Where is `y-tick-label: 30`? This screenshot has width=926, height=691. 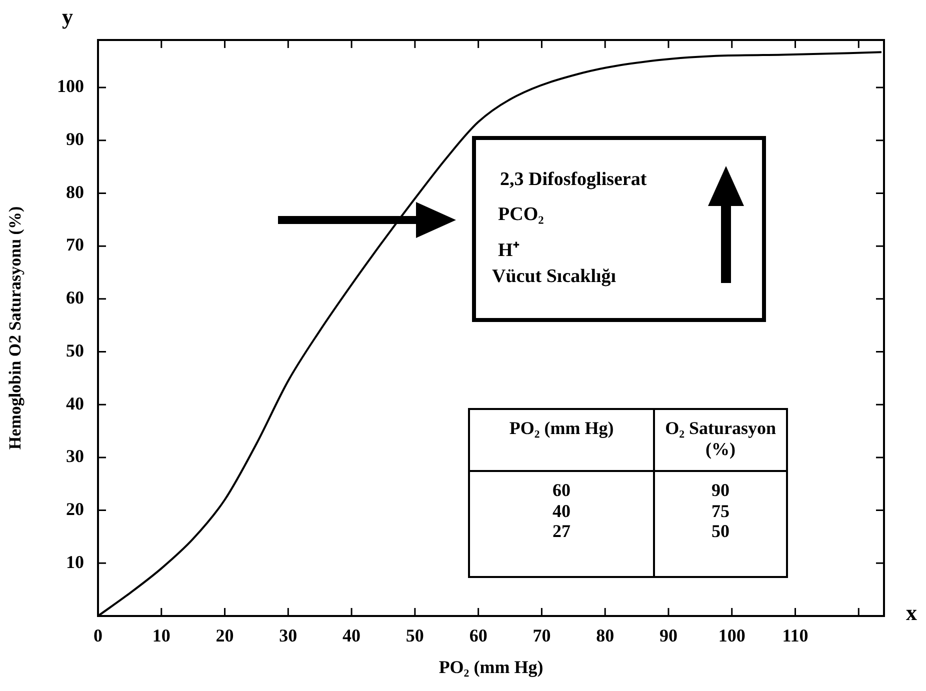 y-tick-label: 30 is located at coordinates (75, 456).